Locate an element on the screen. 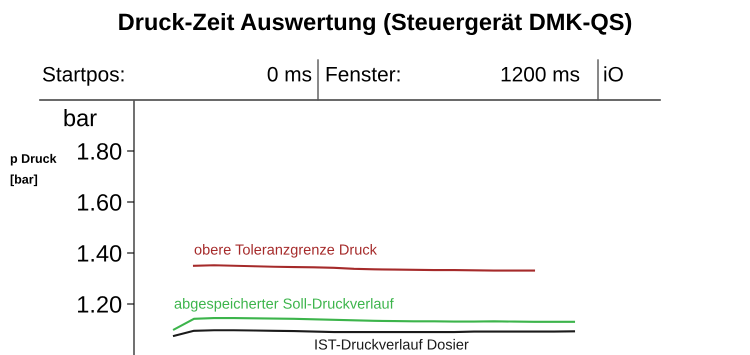 The height and width of the screenshot is (355, 750). text: 1200 ms is located at coordinates (541, 74).